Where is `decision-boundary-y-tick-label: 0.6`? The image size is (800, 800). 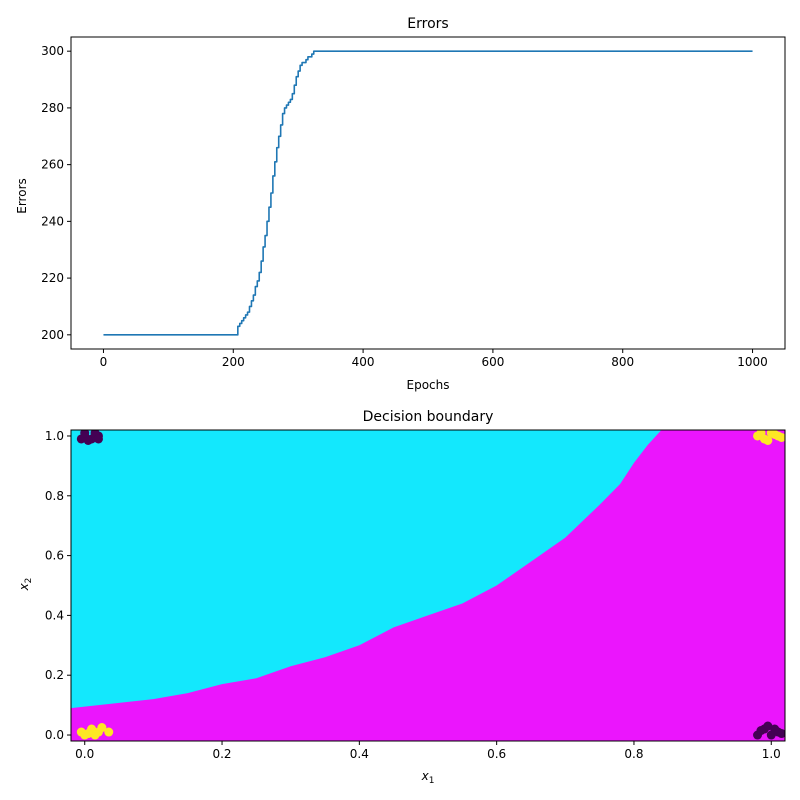
decision-boundary-y-tick-label: 0.6 is located at coordinates (54, 556).